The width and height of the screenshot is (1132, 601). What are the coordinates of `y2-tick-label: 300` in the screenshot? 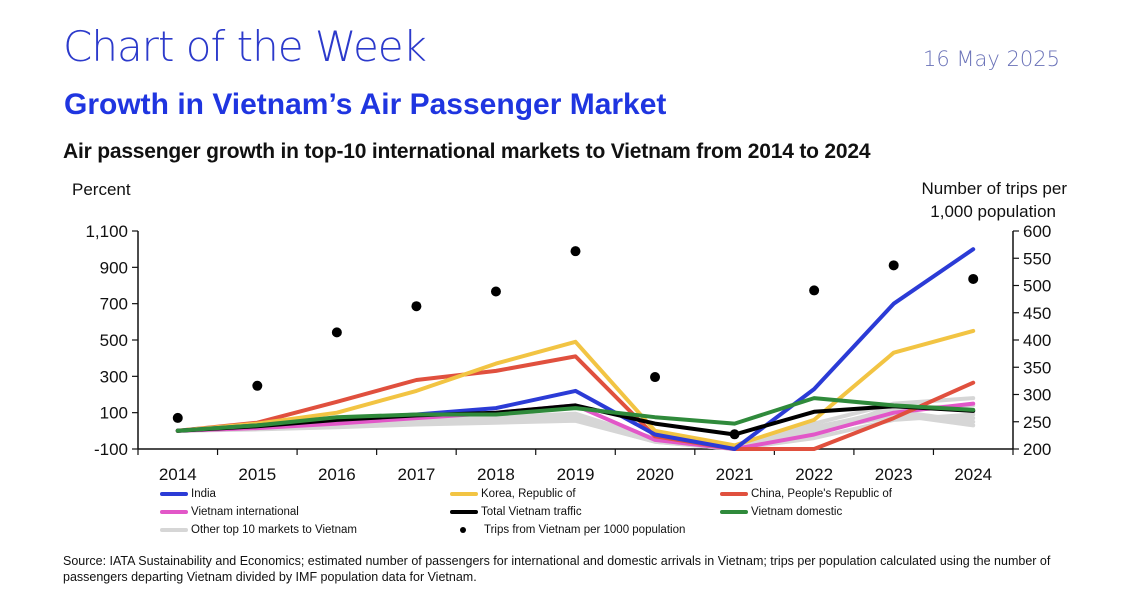 It's located at (1037, 395).